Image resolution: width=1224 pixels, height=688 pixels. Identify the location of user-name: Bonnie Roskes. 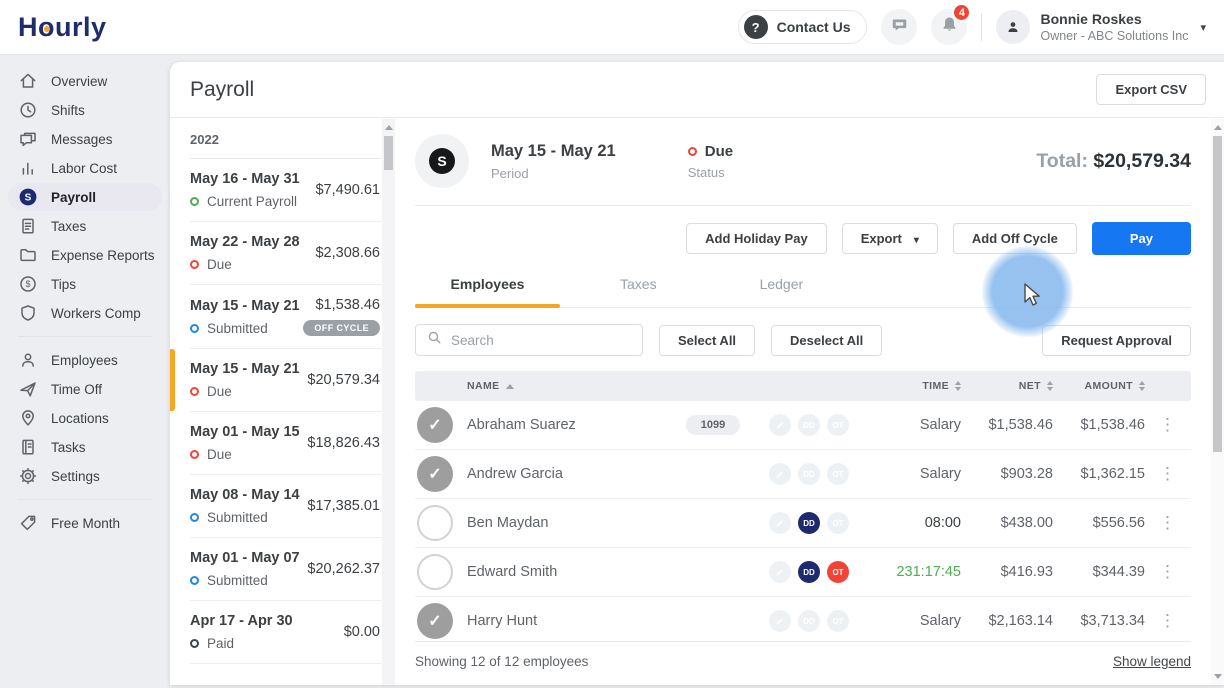
(1091, 19).